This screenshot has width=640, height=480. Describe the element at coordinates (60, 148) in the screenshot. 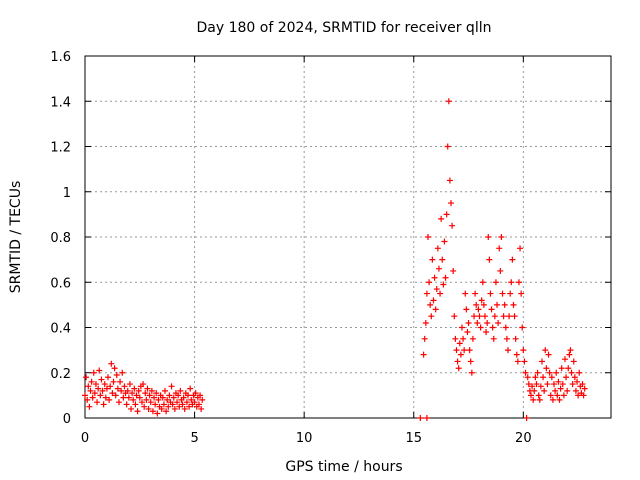

I see `y-tick-label: 1.2` at that location.